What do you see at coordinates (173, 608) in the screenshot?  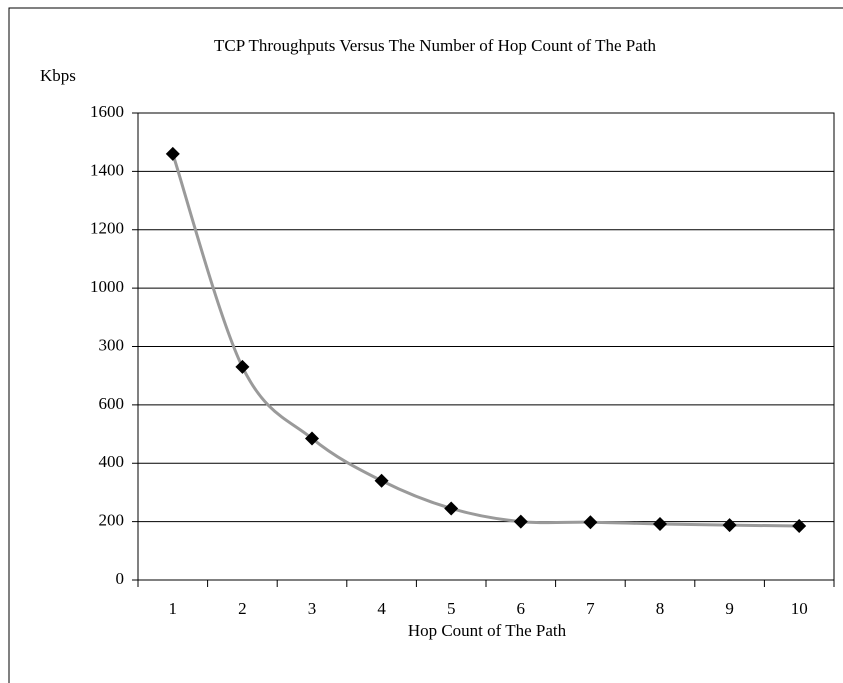 I see `x-tick-label: 1` at bounding box center [173, 608].